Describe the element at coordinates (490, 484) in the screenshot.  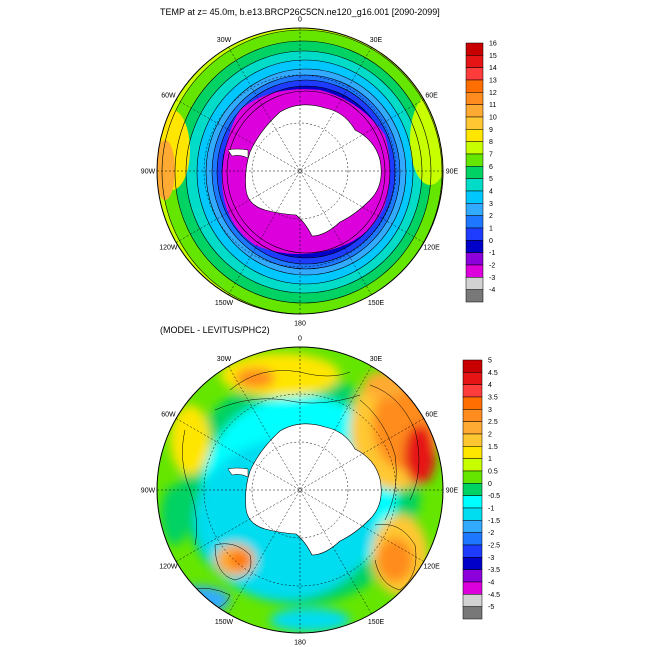
I see `bottom-colorbar-label: 0` at that location.